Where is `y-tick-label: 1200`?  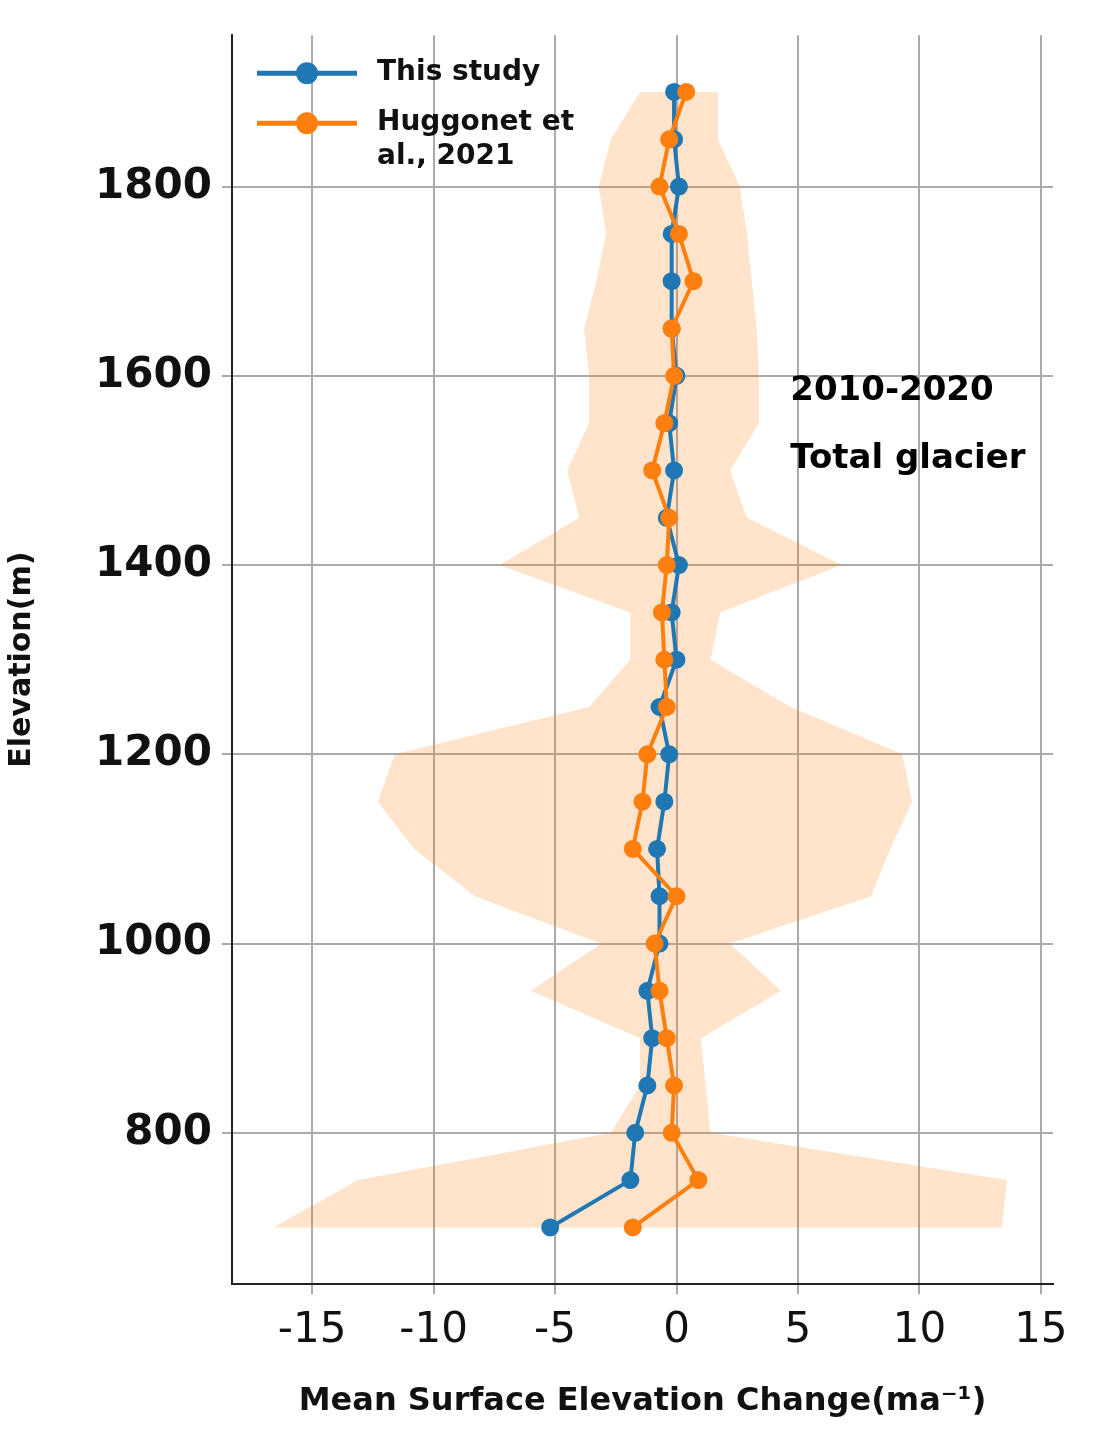
y-tick-label: 1200 is located at coordinates (153, 751).